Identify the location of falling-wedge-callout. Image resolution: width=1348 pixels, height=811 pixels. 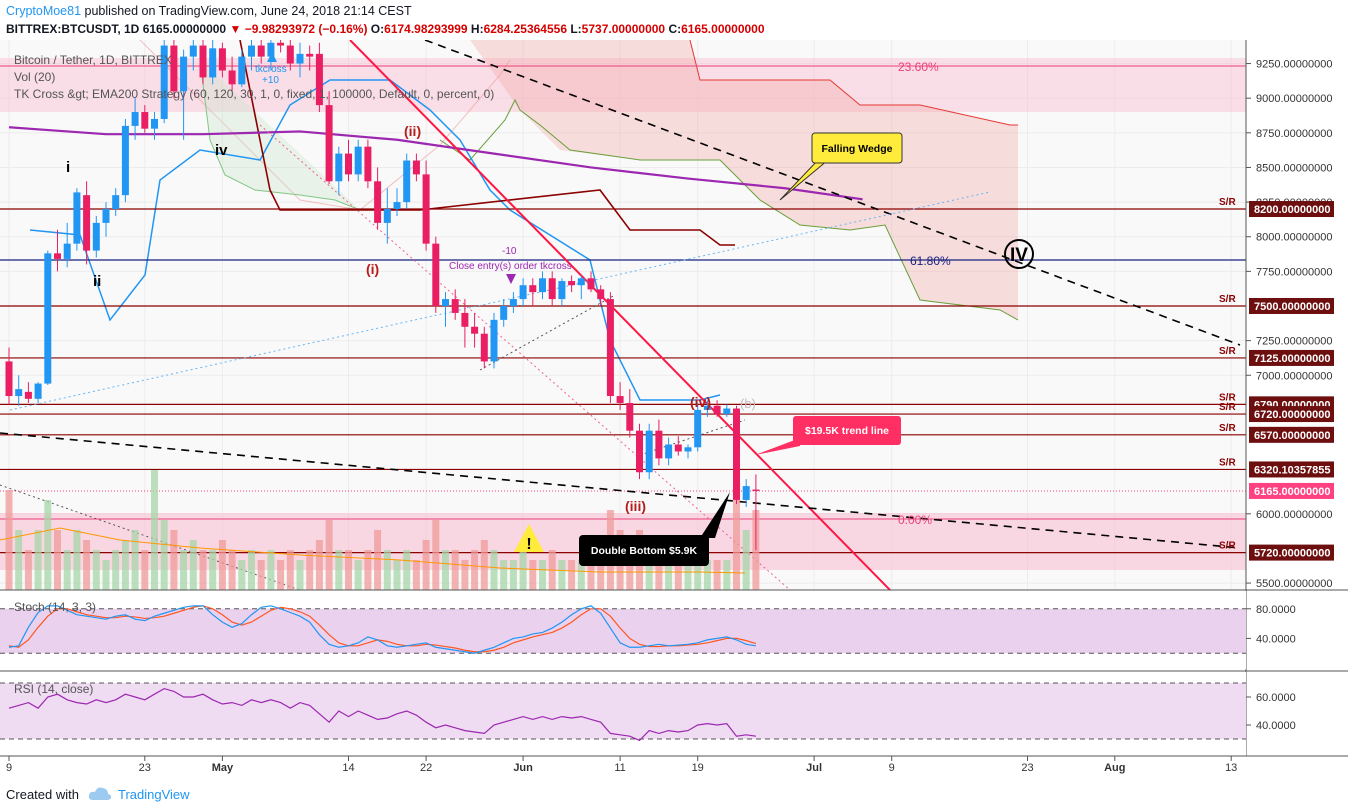
(857, 148).